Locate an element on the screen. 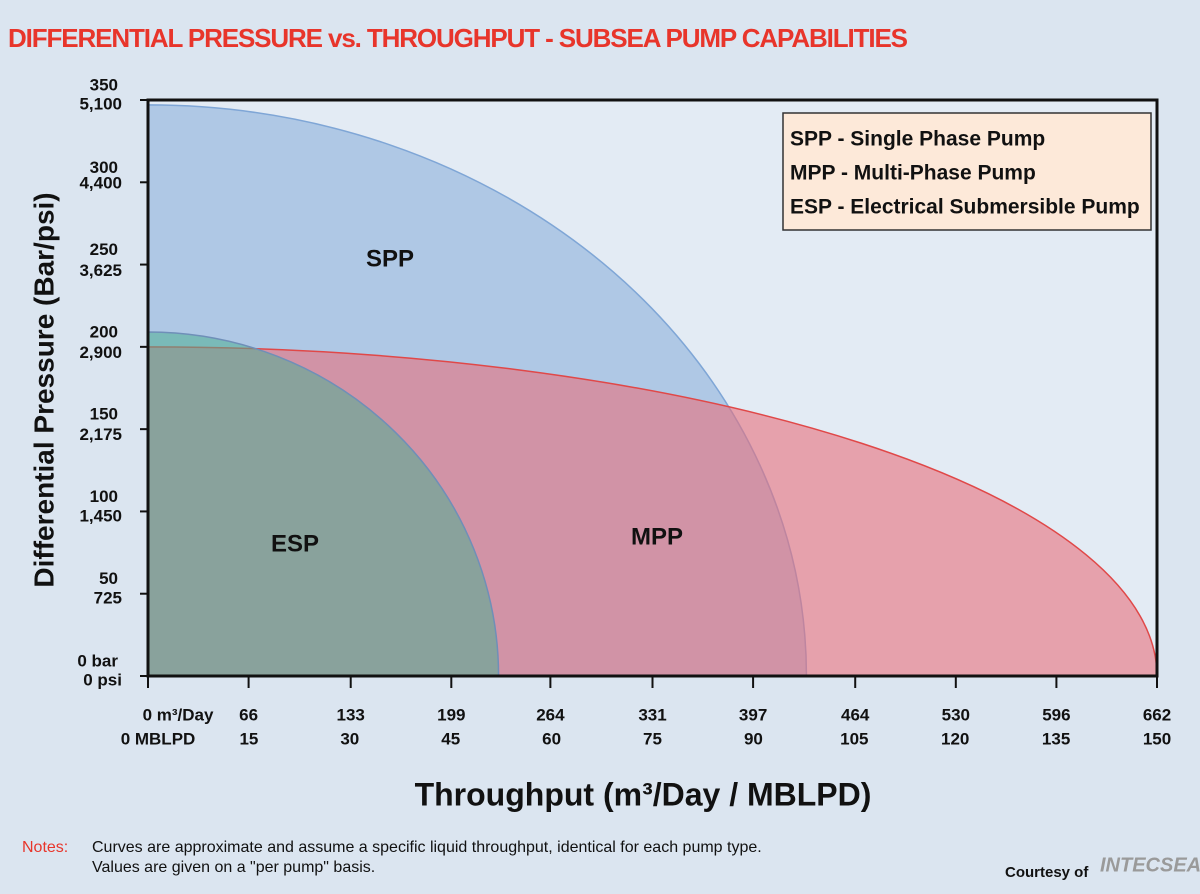 This screenshot has width=1200, height=894. x2-tick-label: 75 is located at coordinates (652, 738).